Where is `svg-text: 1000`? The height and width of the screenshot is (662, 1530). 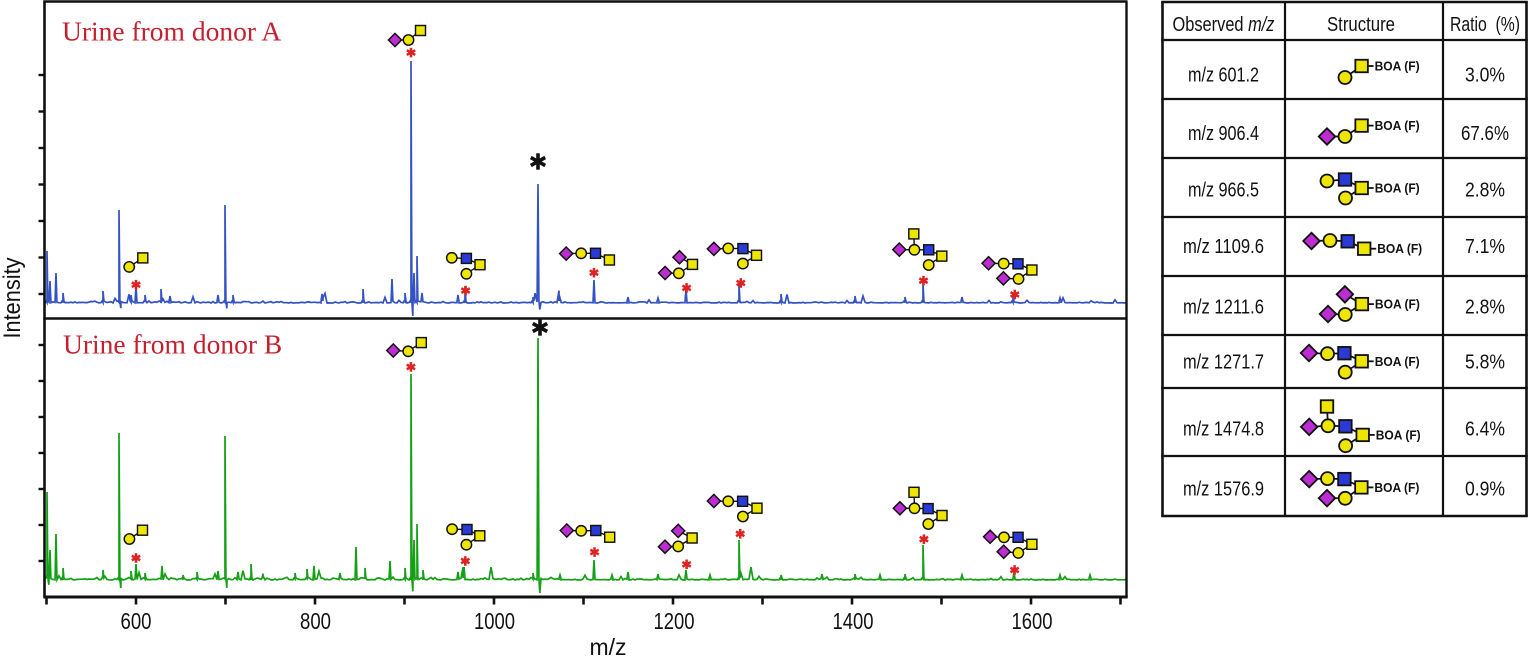 svg-text: 1000 is located at coordinates (494, 621).